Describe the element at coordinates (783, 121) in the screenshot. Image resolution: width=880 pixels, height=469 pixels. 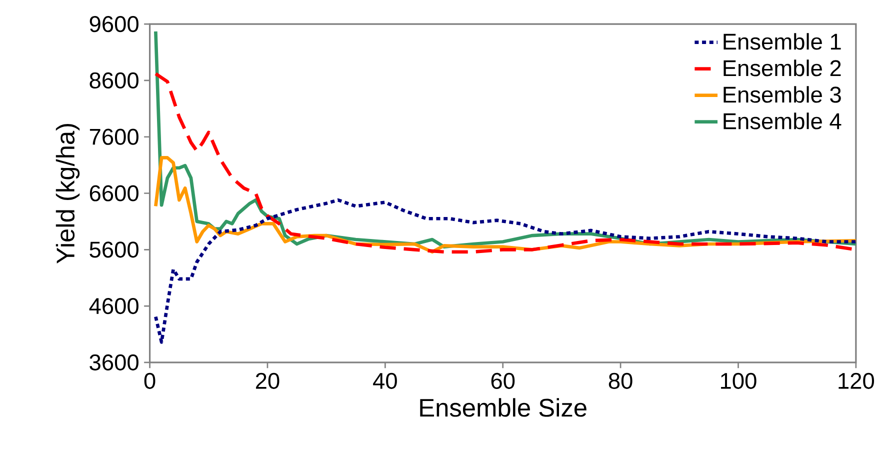
I see `legend-label: Ensemble 4` at that location.